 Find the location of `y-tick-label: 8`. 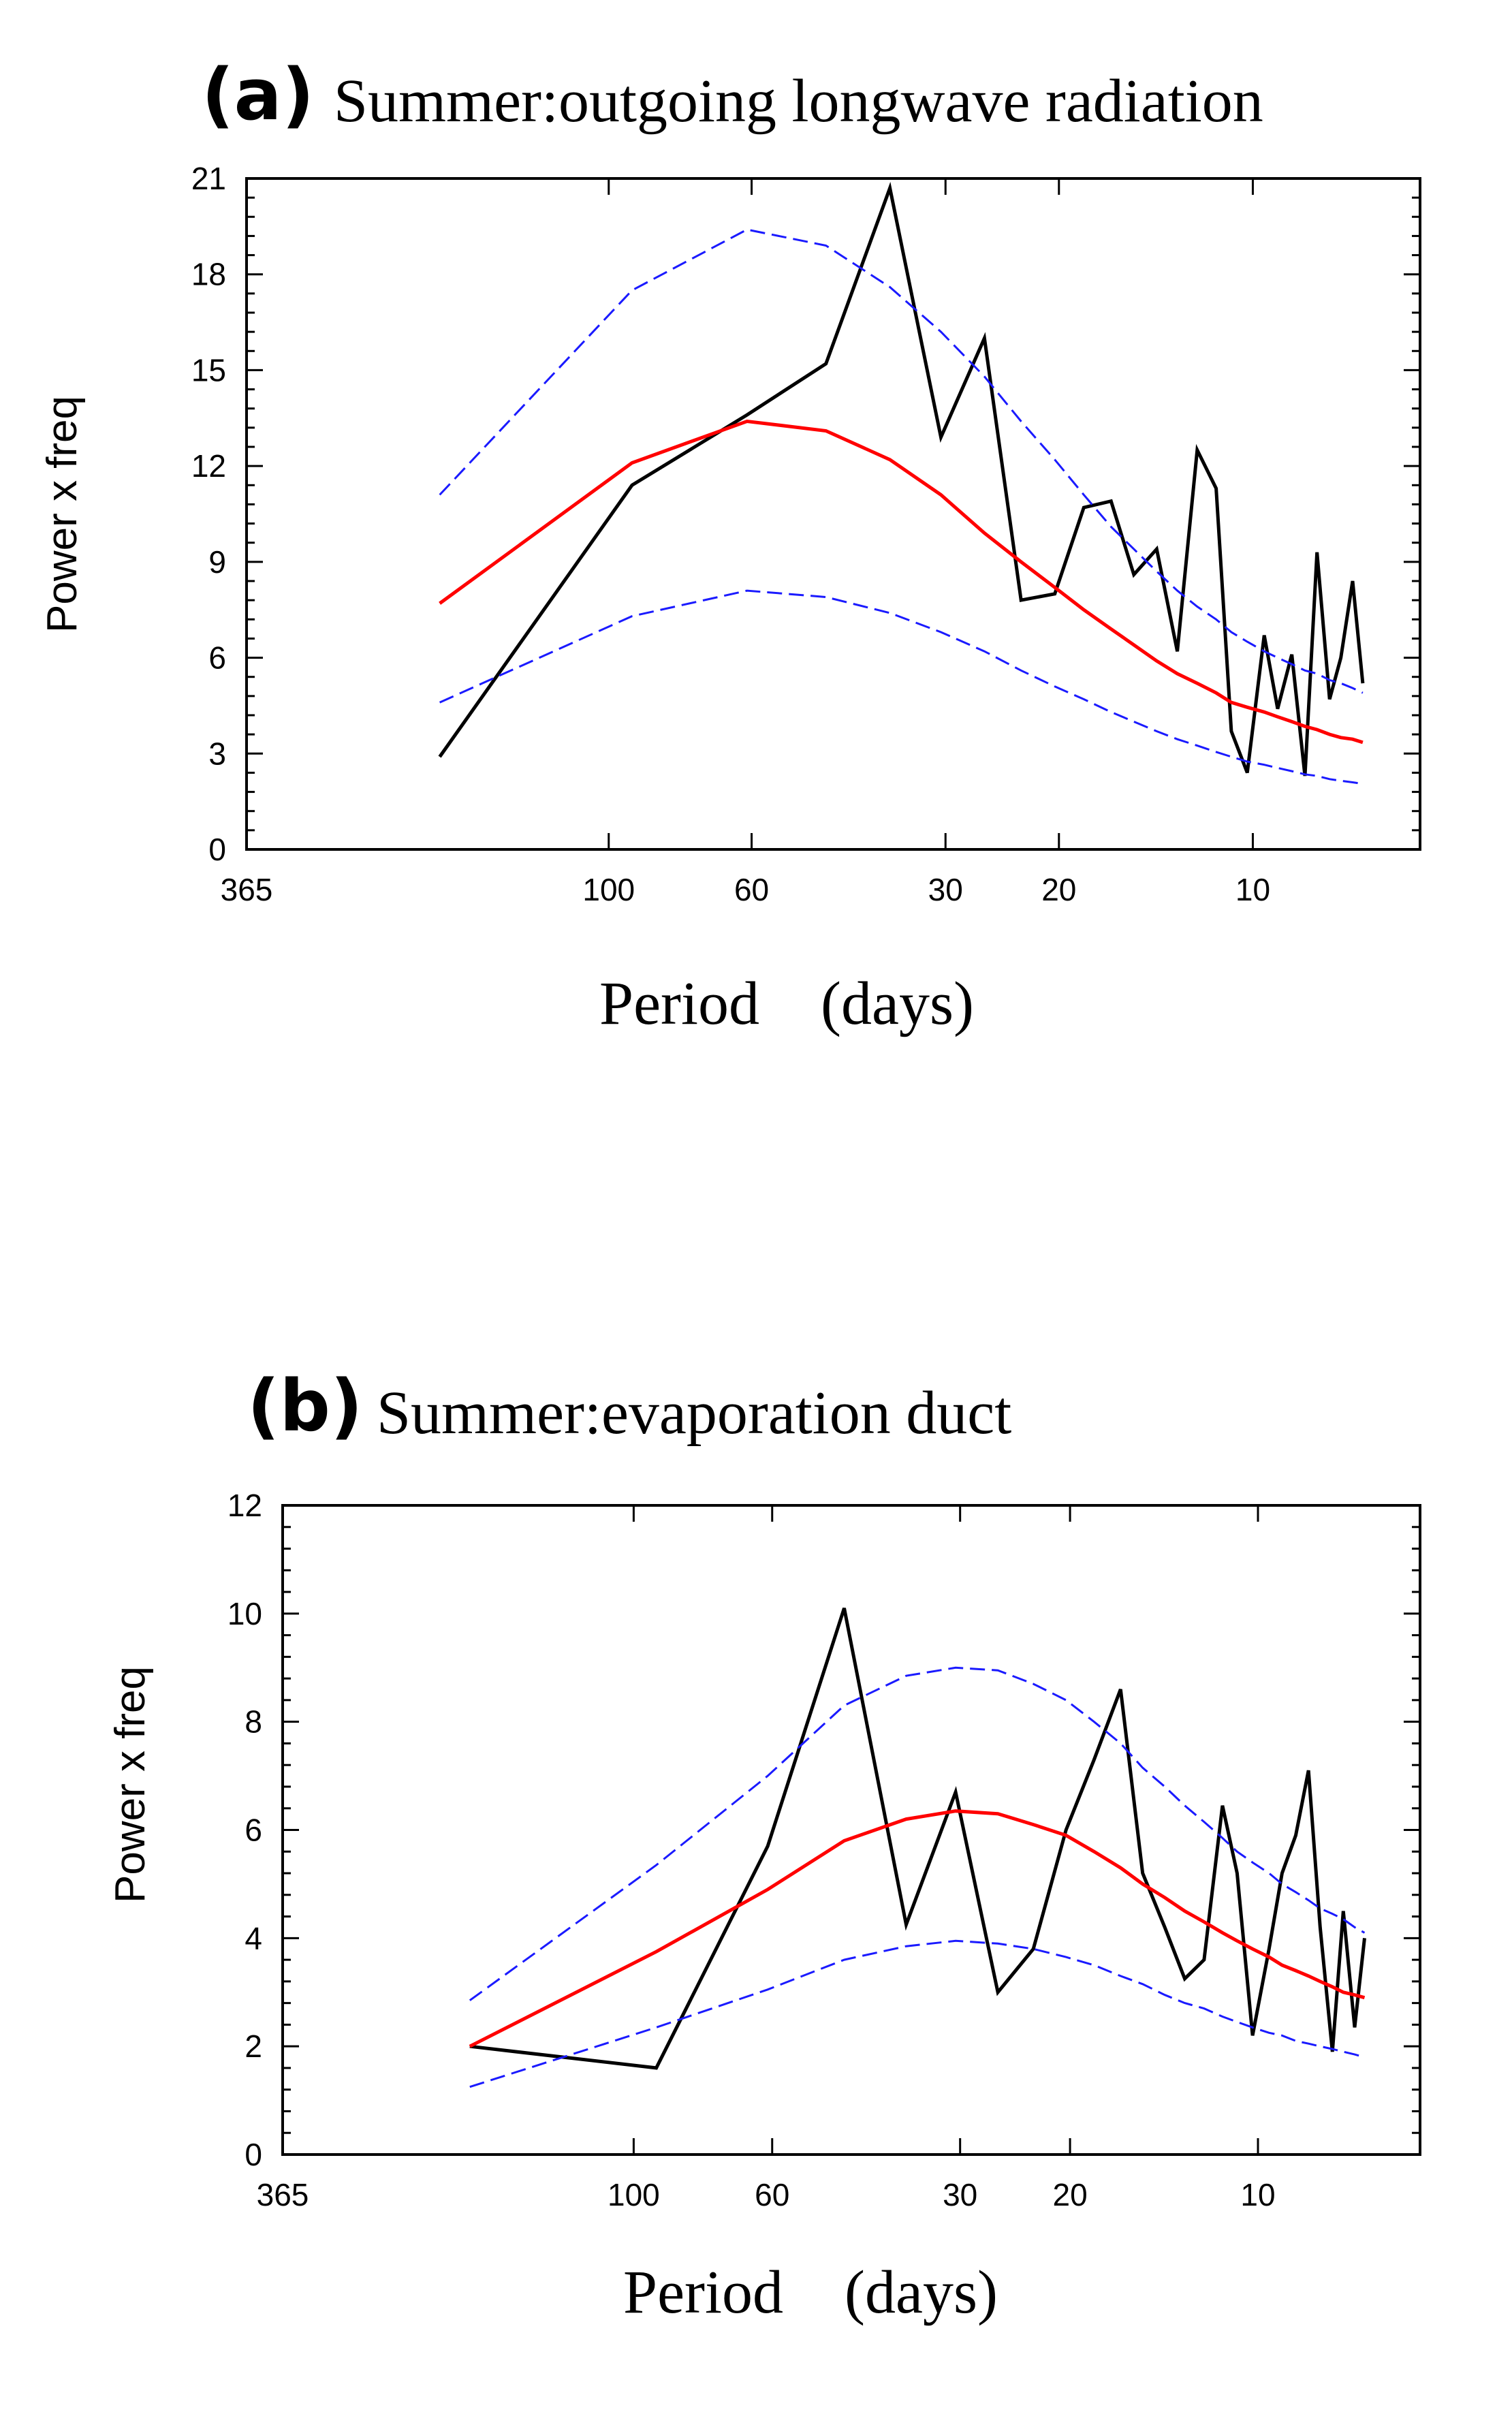

y-tick-label: 8 is located at coordinates (253, 1722).